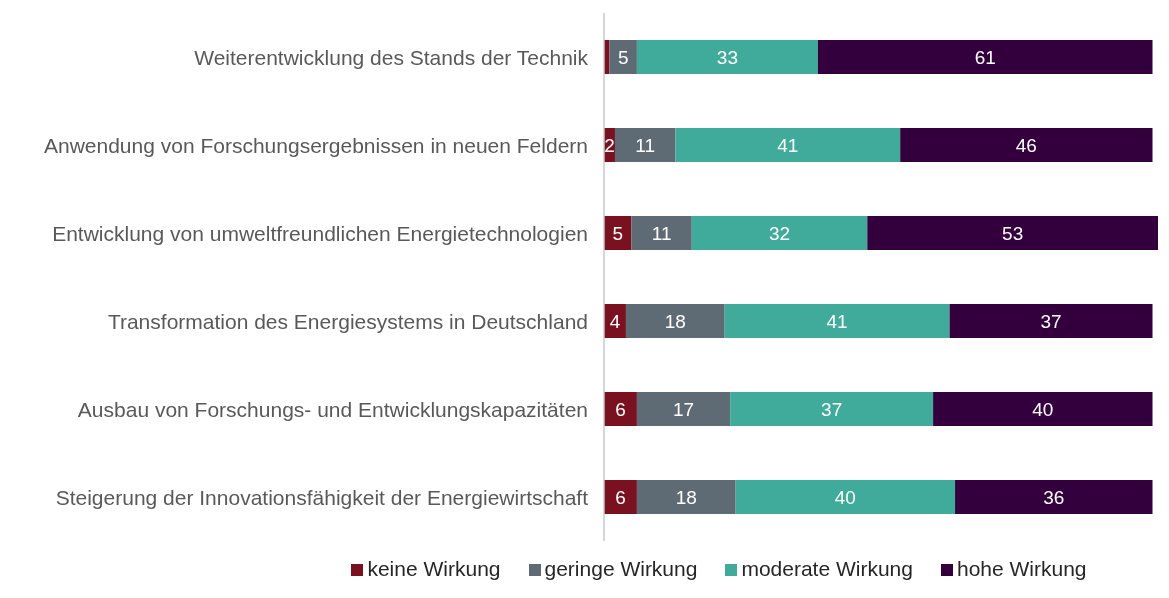  Describe the element at coordinates (315, 145) in the screenshot. I see `y-tick-label: Anwendung von Forschungsergebnissen in neuen Feldern` at that location.